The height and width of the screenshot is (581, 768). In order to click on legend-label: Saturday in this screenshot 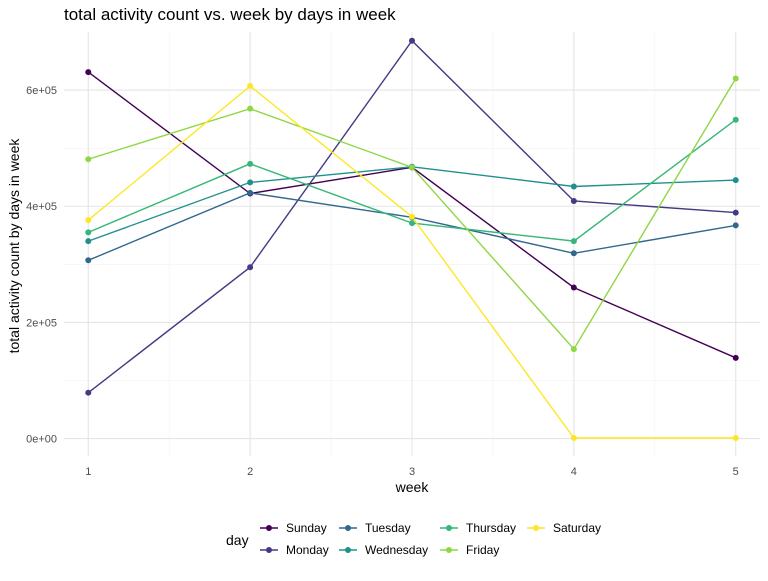, I will do `click(577, 528)`.